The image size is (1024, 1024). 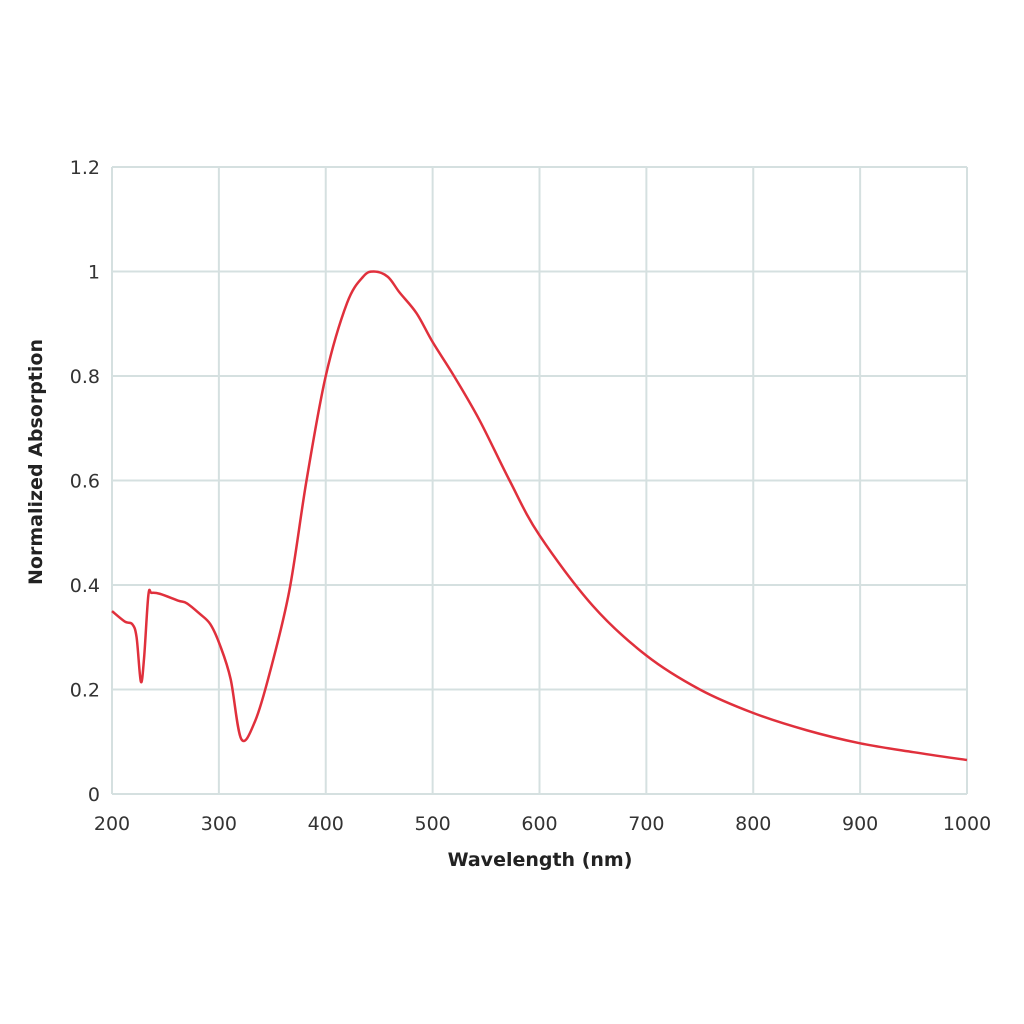 I want to click on x-tick-label: 900, so click(x=860, y=824).